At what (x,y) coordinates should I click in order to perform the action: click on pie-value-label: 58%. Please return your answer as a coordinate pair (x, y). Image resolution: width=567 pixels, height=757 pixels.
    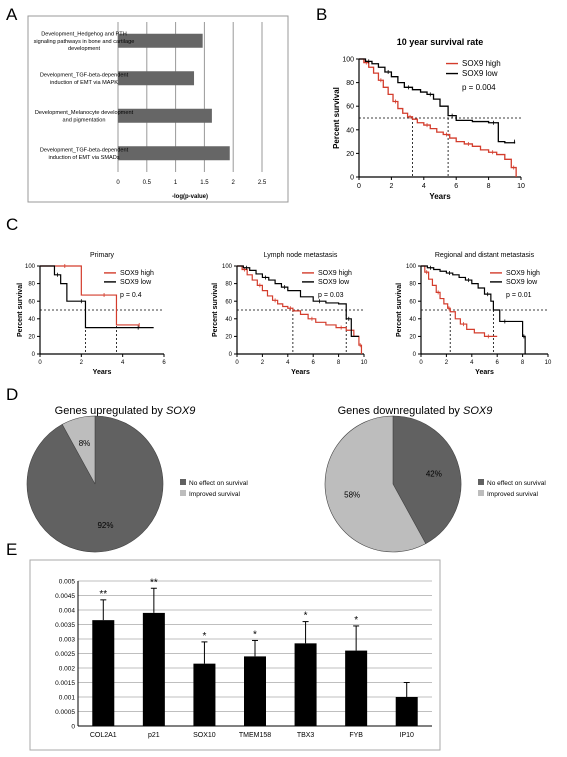
    Looking at the image, I should click on (352, 494).